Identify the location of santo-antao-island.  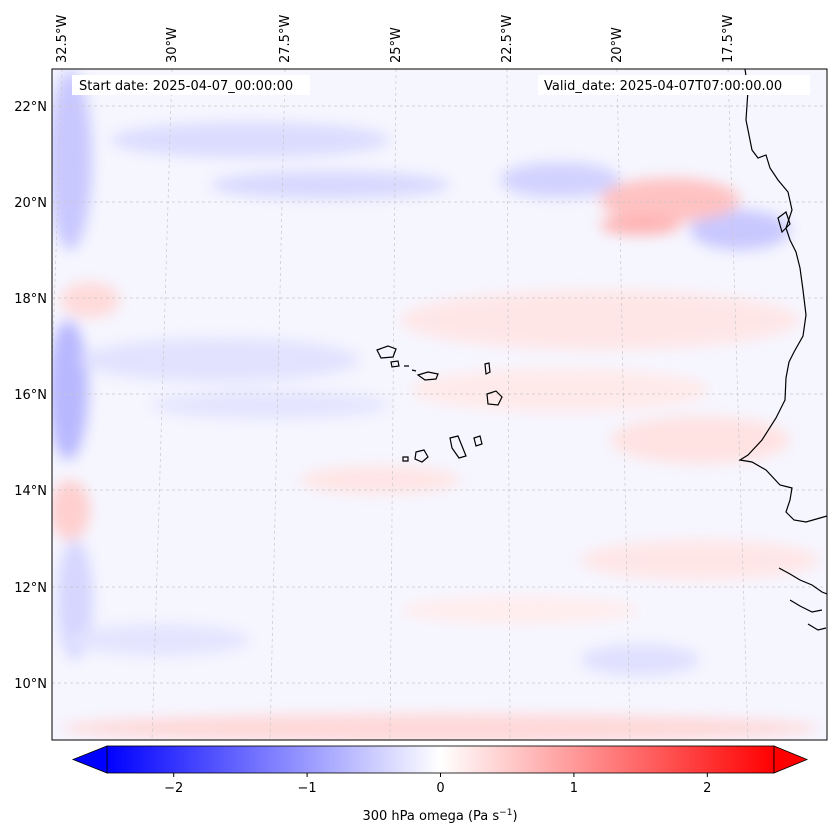
(386, 352).